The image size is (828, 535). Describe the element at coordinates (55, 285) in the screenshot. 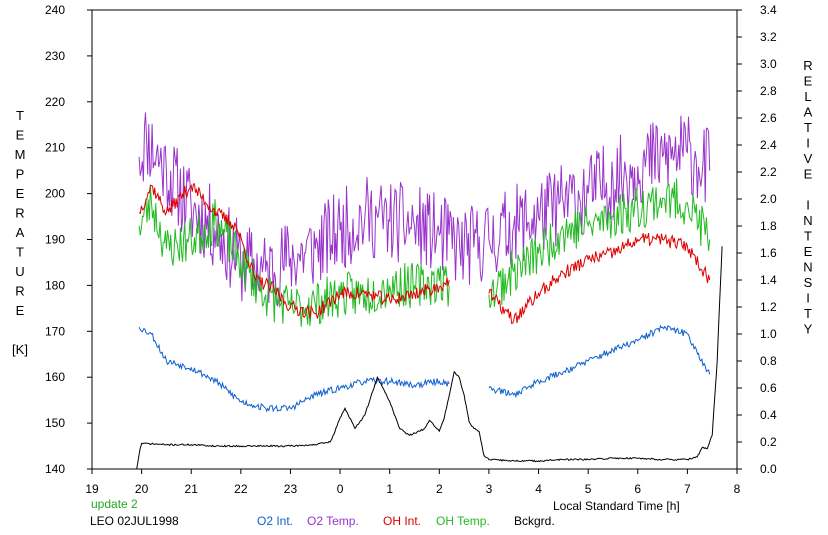

I see `y-left-tick-label: 180` at that location.